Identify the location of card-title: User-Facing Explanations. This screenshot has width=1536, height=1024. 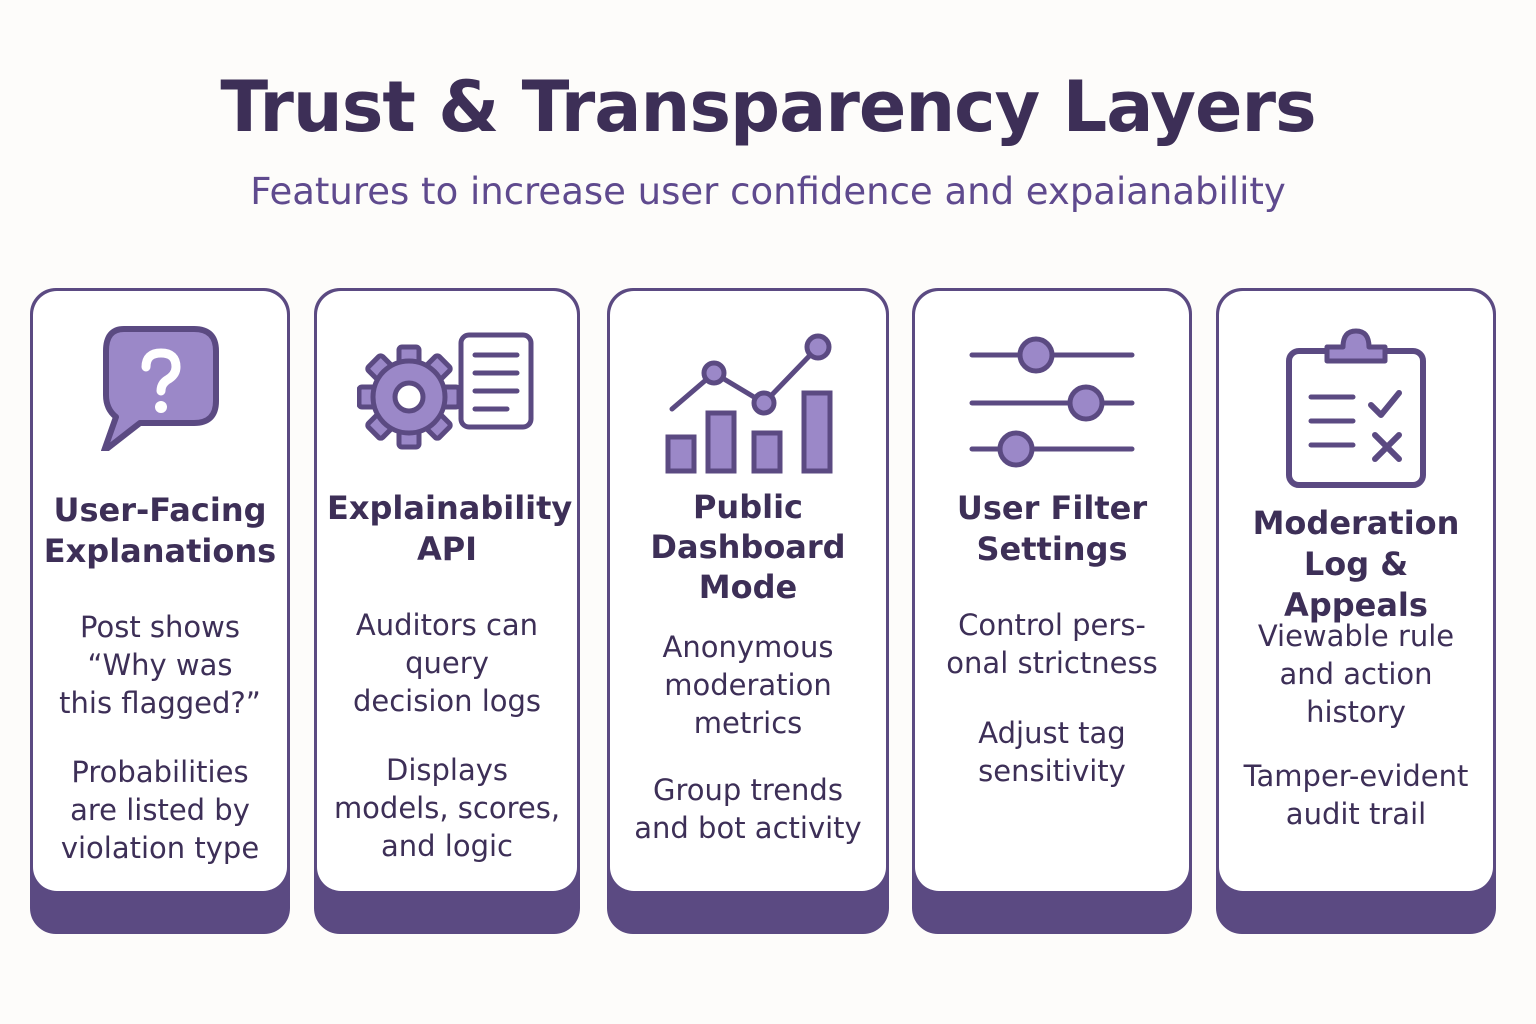
(160, 530).